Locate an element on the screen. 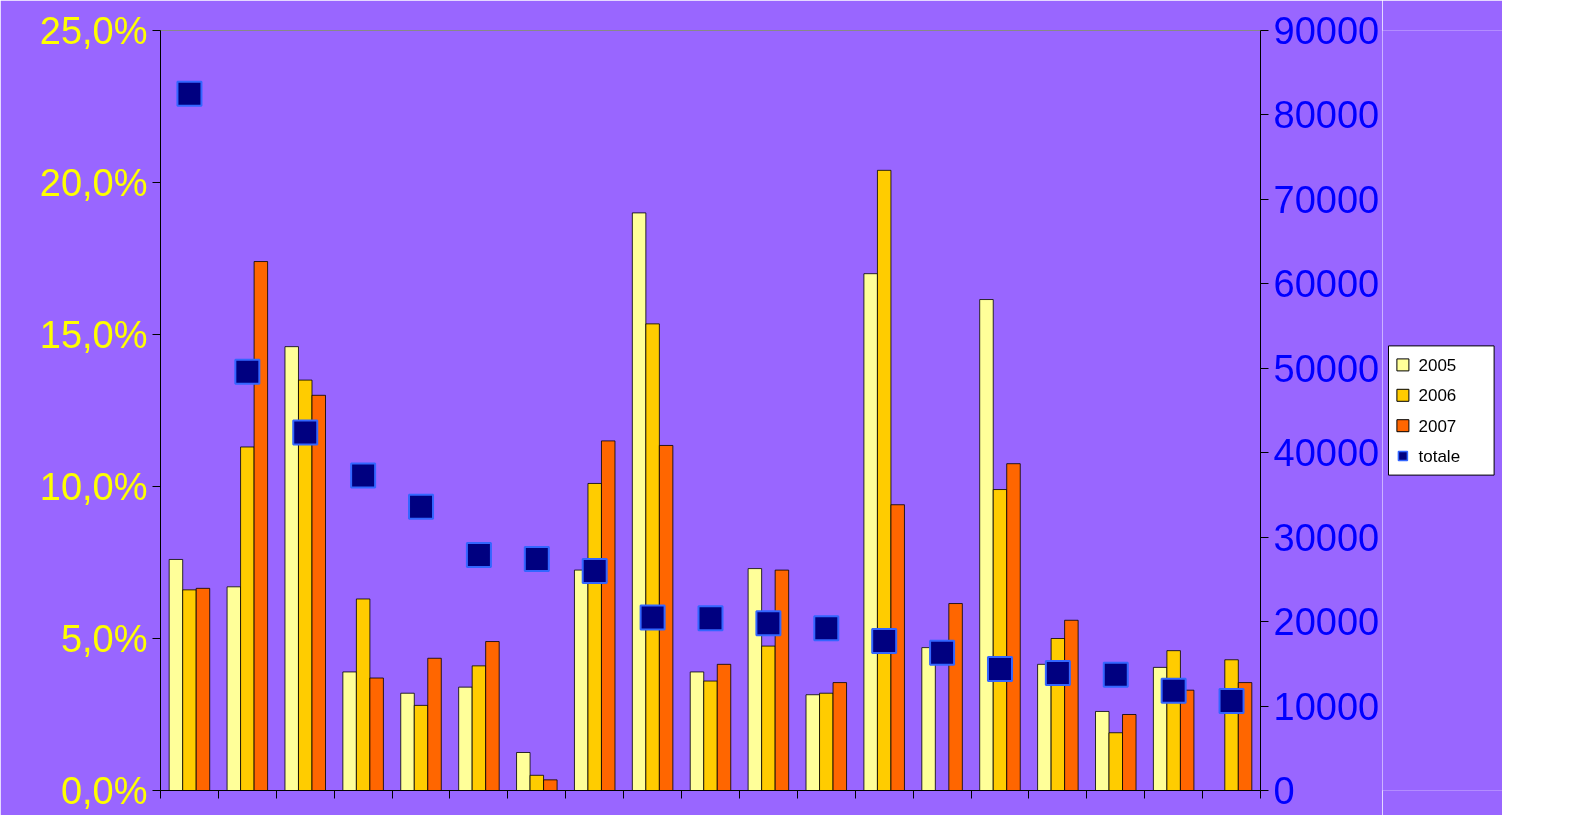 The width and height of the screenshot is (1581, 823). y-tick-label: 10,0% is located at coordinates (93, 486).